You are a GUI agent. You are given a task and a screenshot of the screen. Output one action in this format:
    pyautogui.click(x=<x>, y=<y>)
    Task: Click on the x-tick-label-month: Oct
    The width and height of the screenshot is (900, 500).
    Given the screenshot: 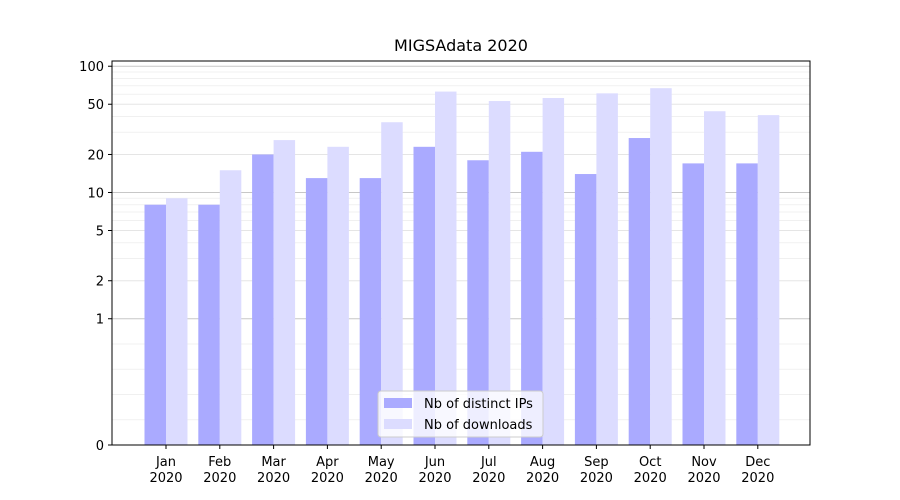 What is the action you would take?
    pyautogui.click(x=650, y=462)
    